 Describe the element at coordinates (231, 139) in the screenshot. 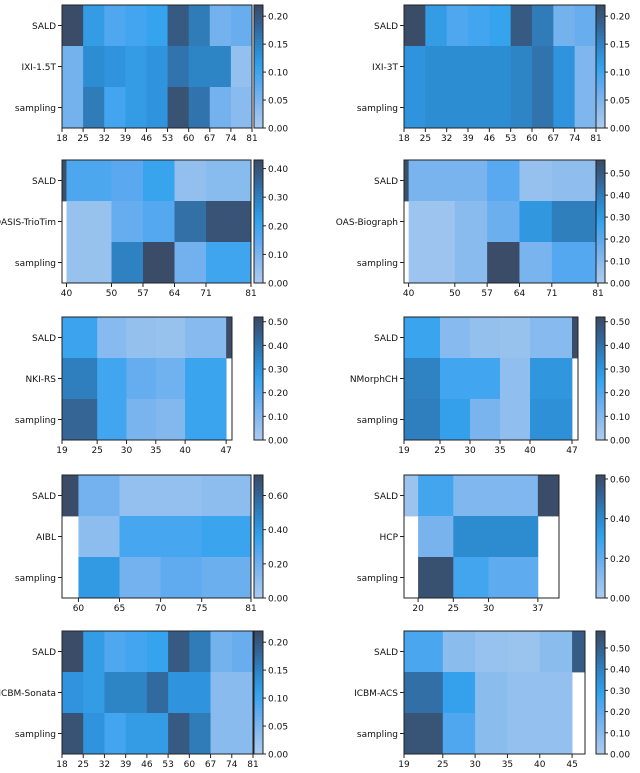

I see `x-tick-label: 74` at that location.